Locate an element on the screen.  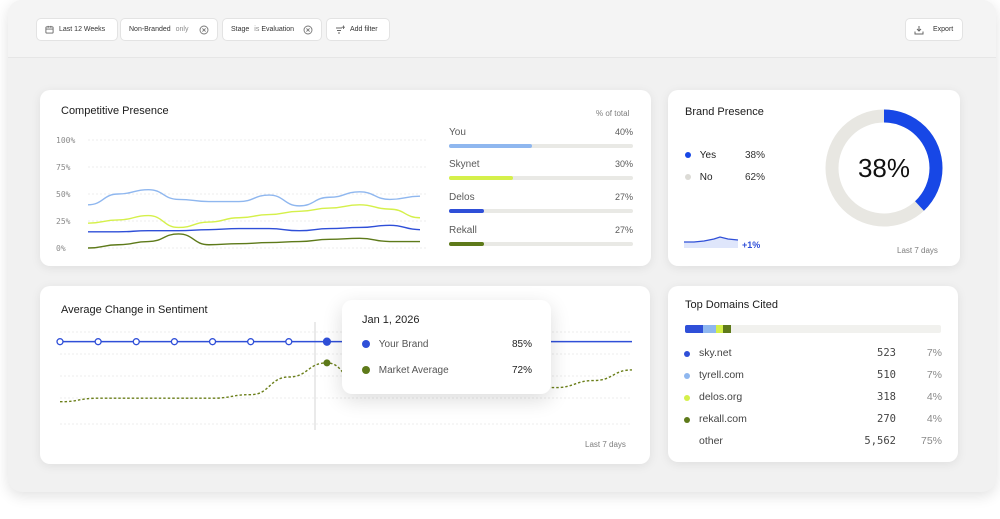
tooltip-brand-label: Your Brand is located at coordinates (403, 344).